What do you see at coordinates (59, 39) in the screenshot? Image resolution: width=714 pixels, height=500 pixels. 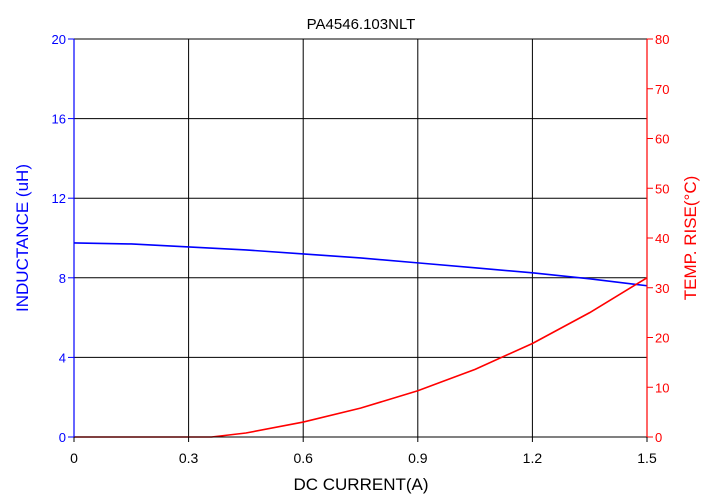 I see `y-left-tick-label: 20` at bounding box center [59, 39].